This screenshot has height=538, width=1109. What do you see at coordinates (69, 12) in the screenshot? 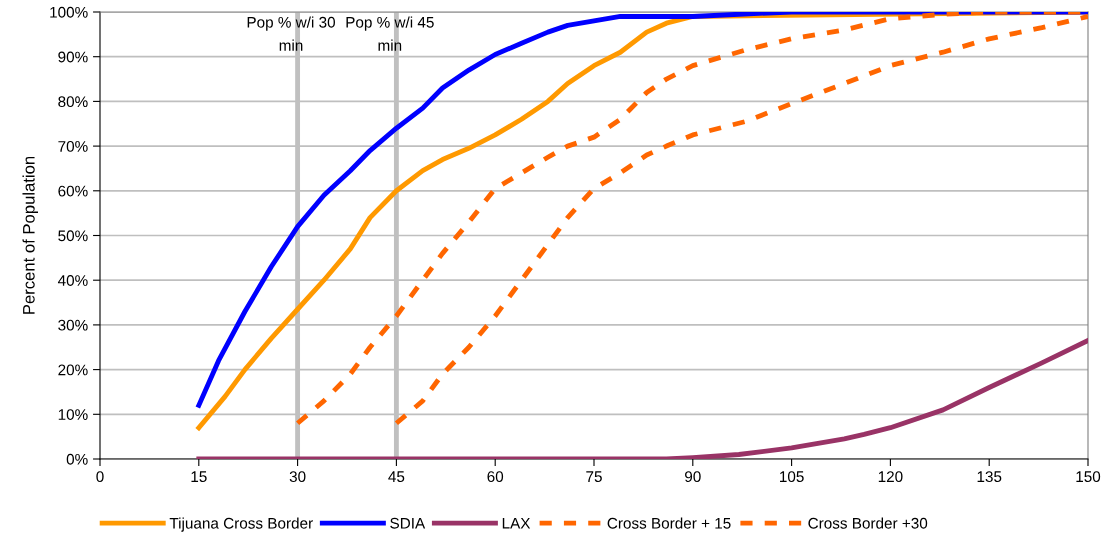
I see `y-tick-label: 100%` at bounding box center [69, 12].